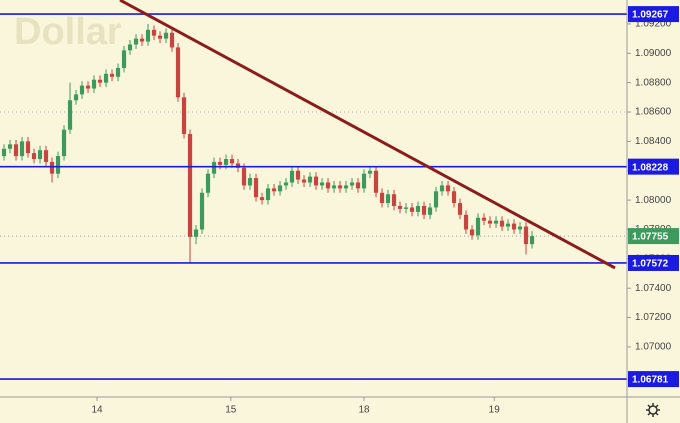  Describe the element at coordinates (653, 24) in the screenshot. I see `y-tick-label: 1.09200` at that location.